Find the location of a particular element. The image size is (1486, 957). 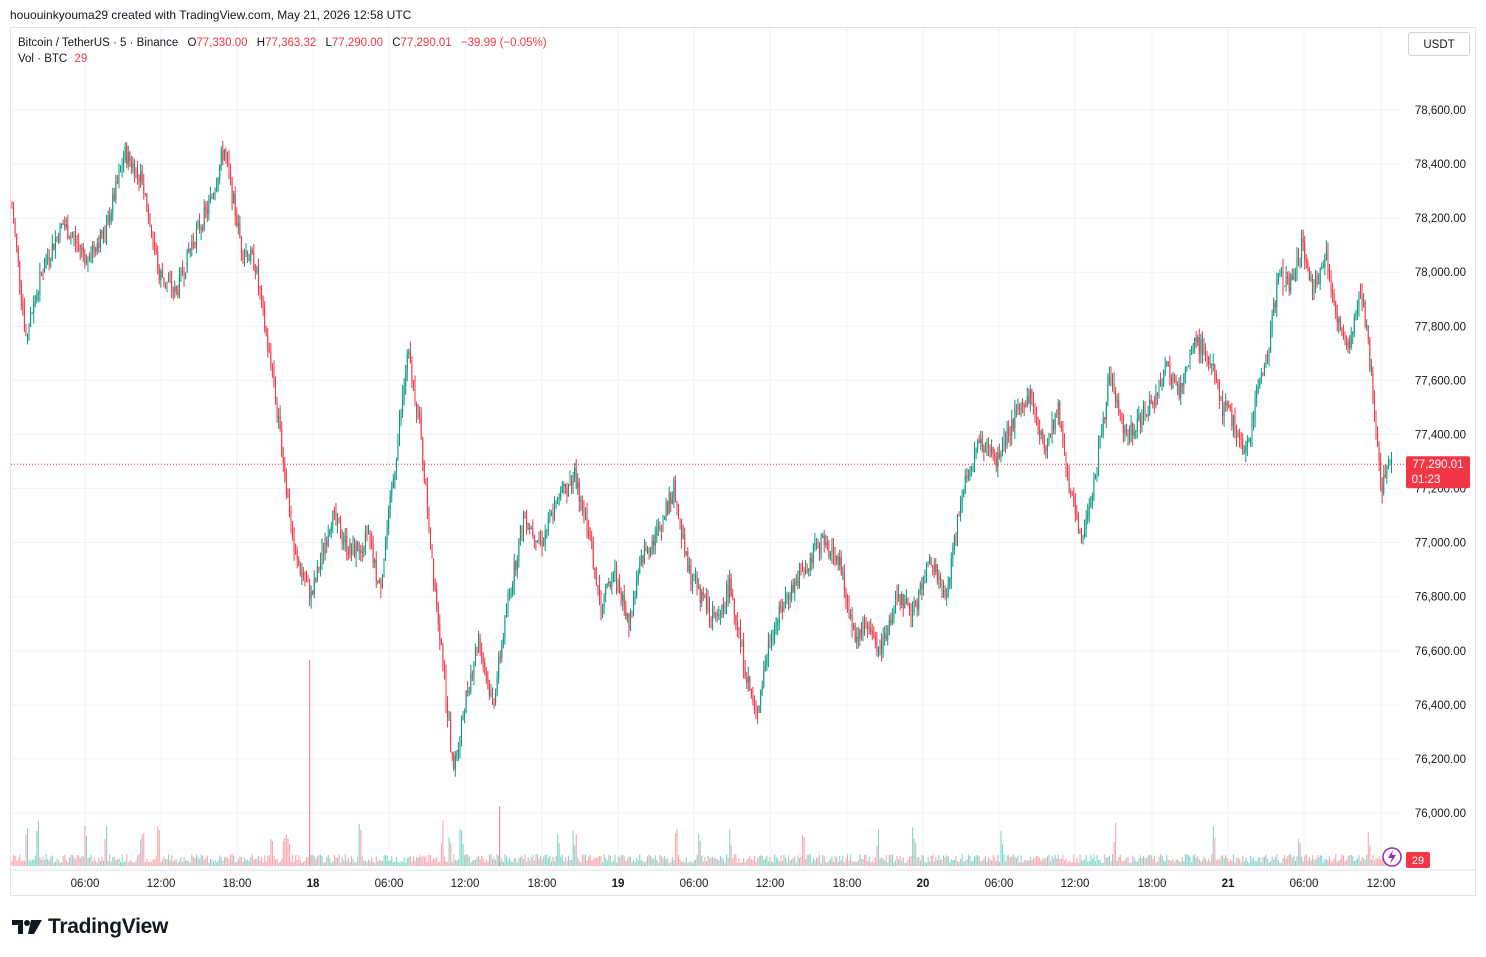

x-tick-label: 06:00 is located at coordinates (389, 884).